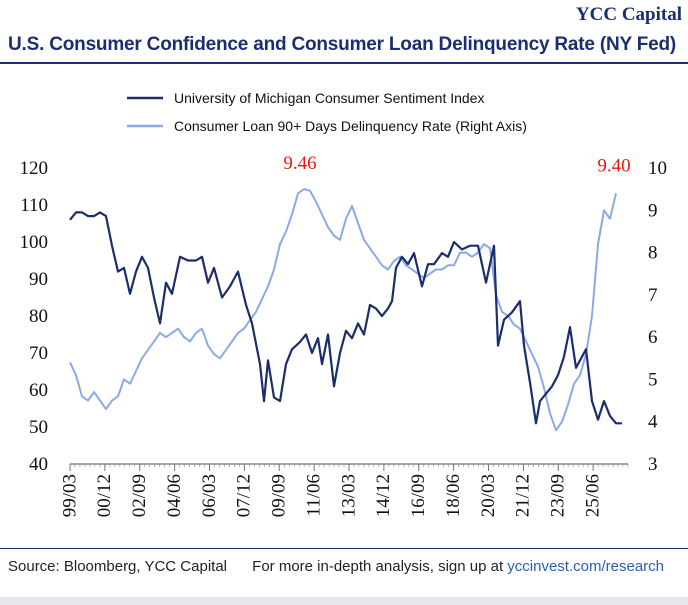  What do you see at coordinates (34, 242) in the screenshot?
I see `y-left-tick-label: 100` at bounding box center [34, 242].